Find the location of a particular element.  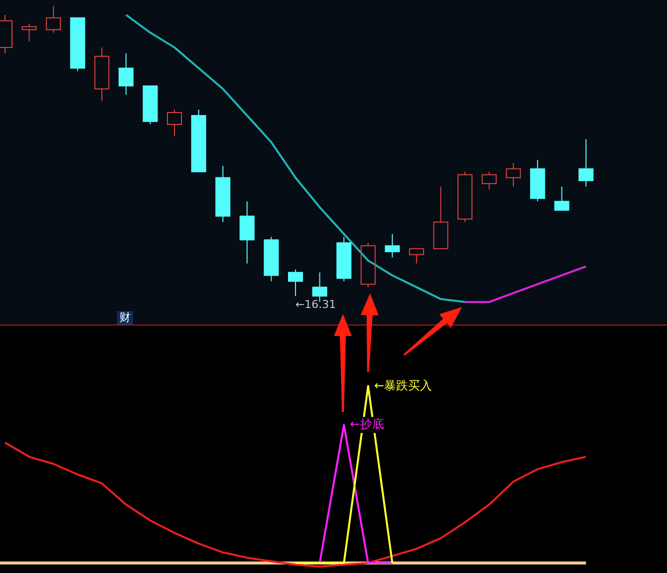

annotation: ←暴跌买入 is located at coordinates (403, 385).